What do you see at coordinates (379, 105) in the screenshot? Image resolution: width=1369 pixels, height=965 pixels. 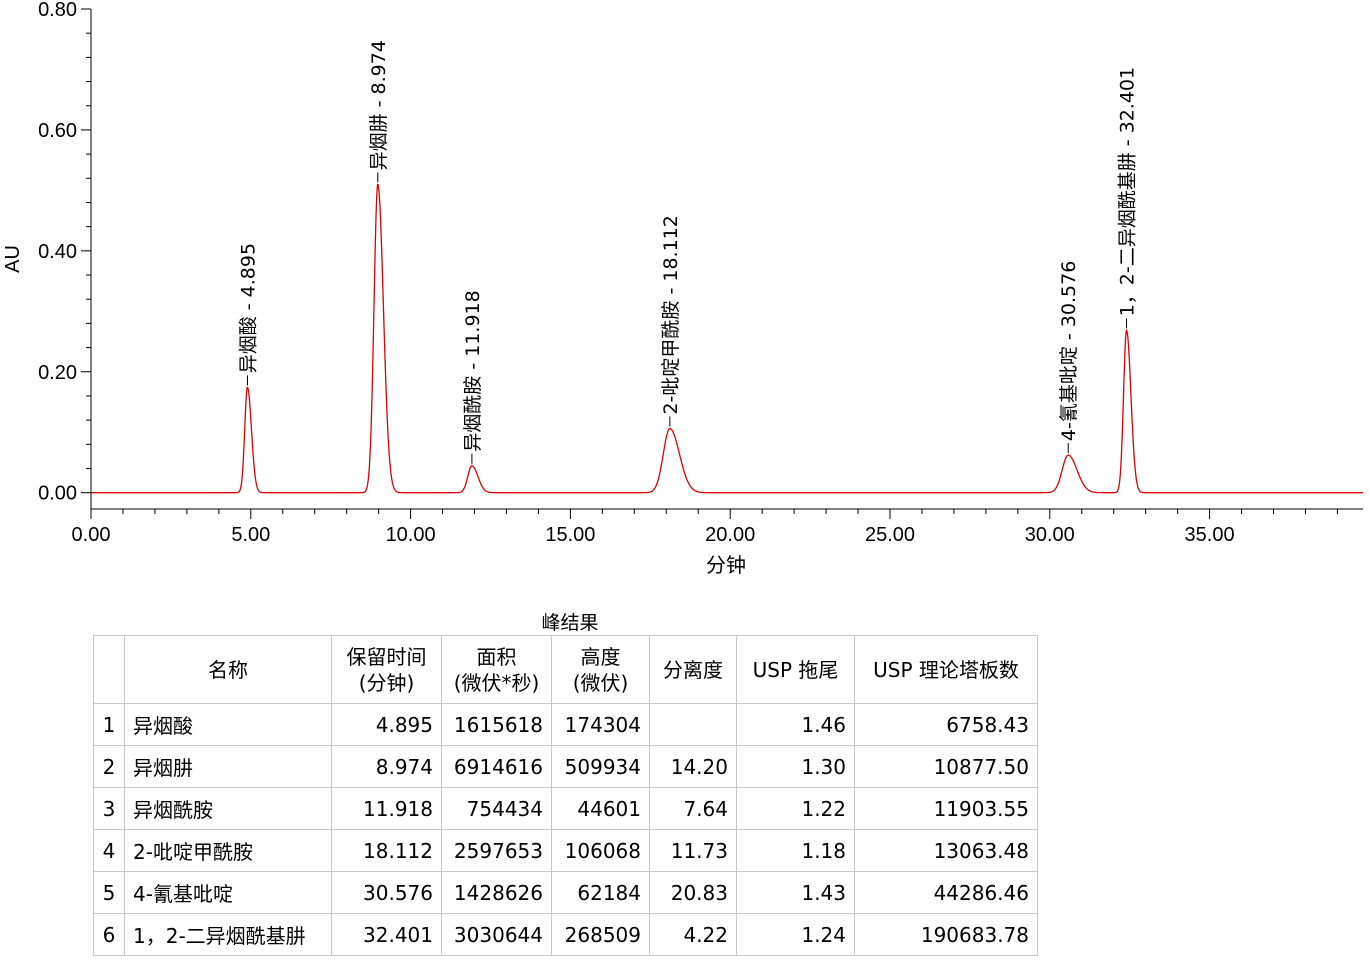 I see `peak-label: 异烟肼 - 8.974` at bounding box center [379, 105].